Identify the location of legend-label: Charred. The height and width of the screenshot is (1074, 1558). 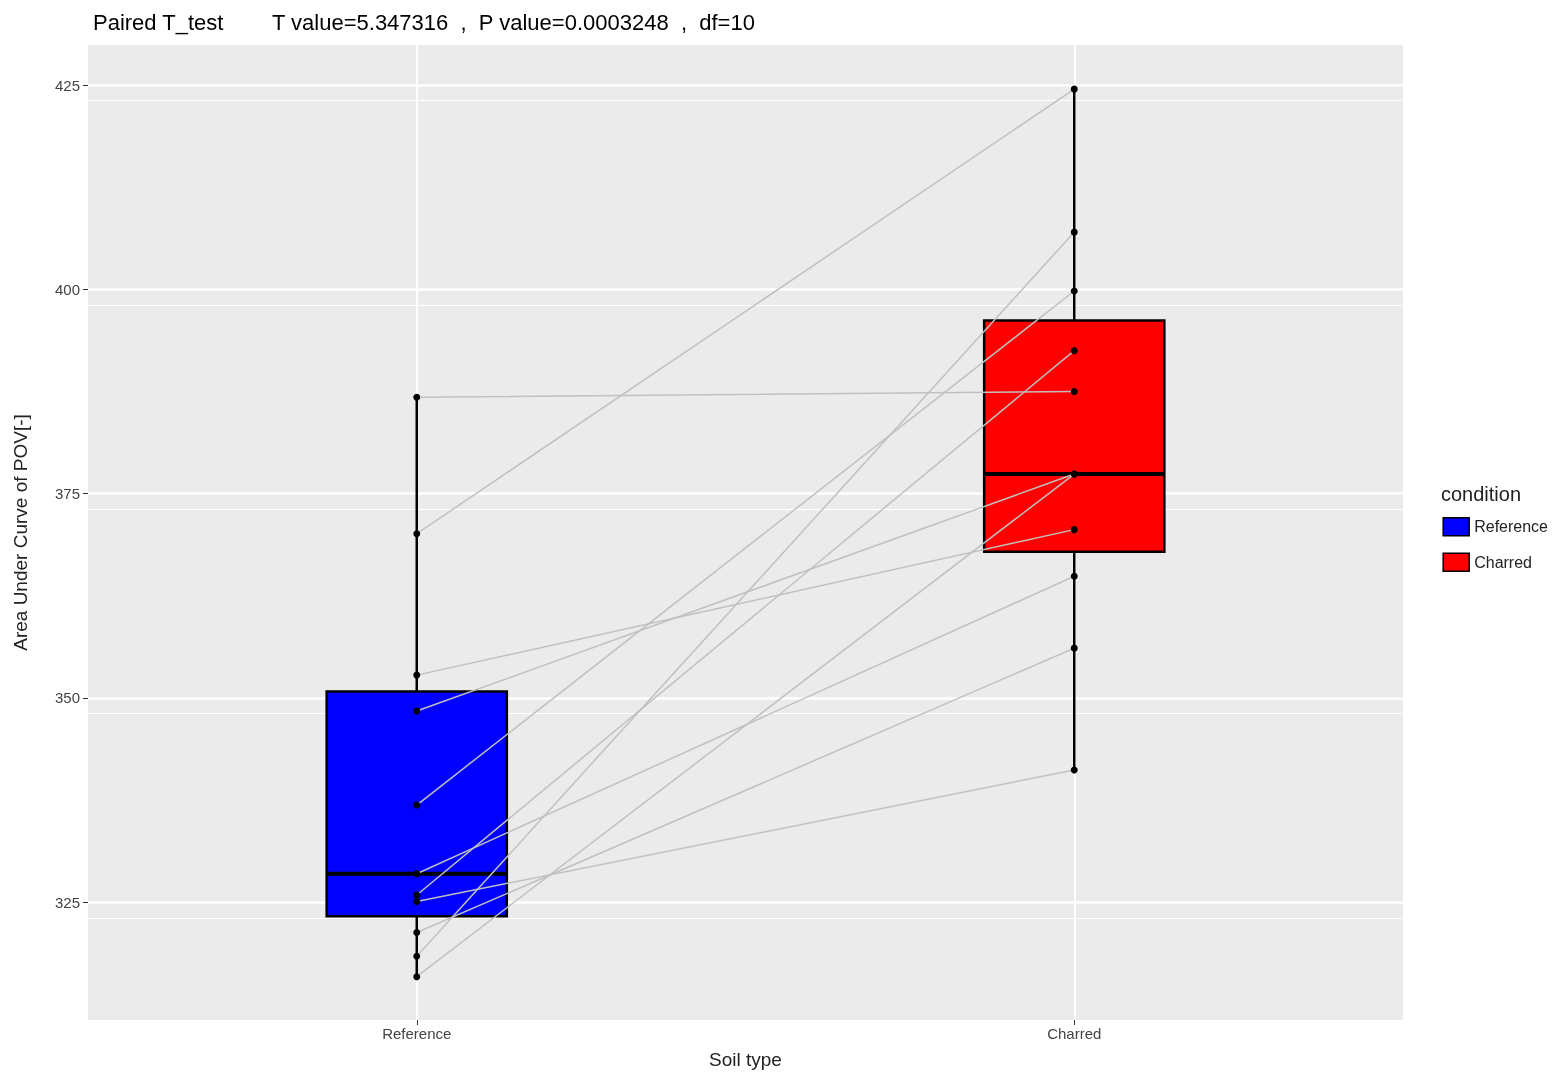
(1503, 562).